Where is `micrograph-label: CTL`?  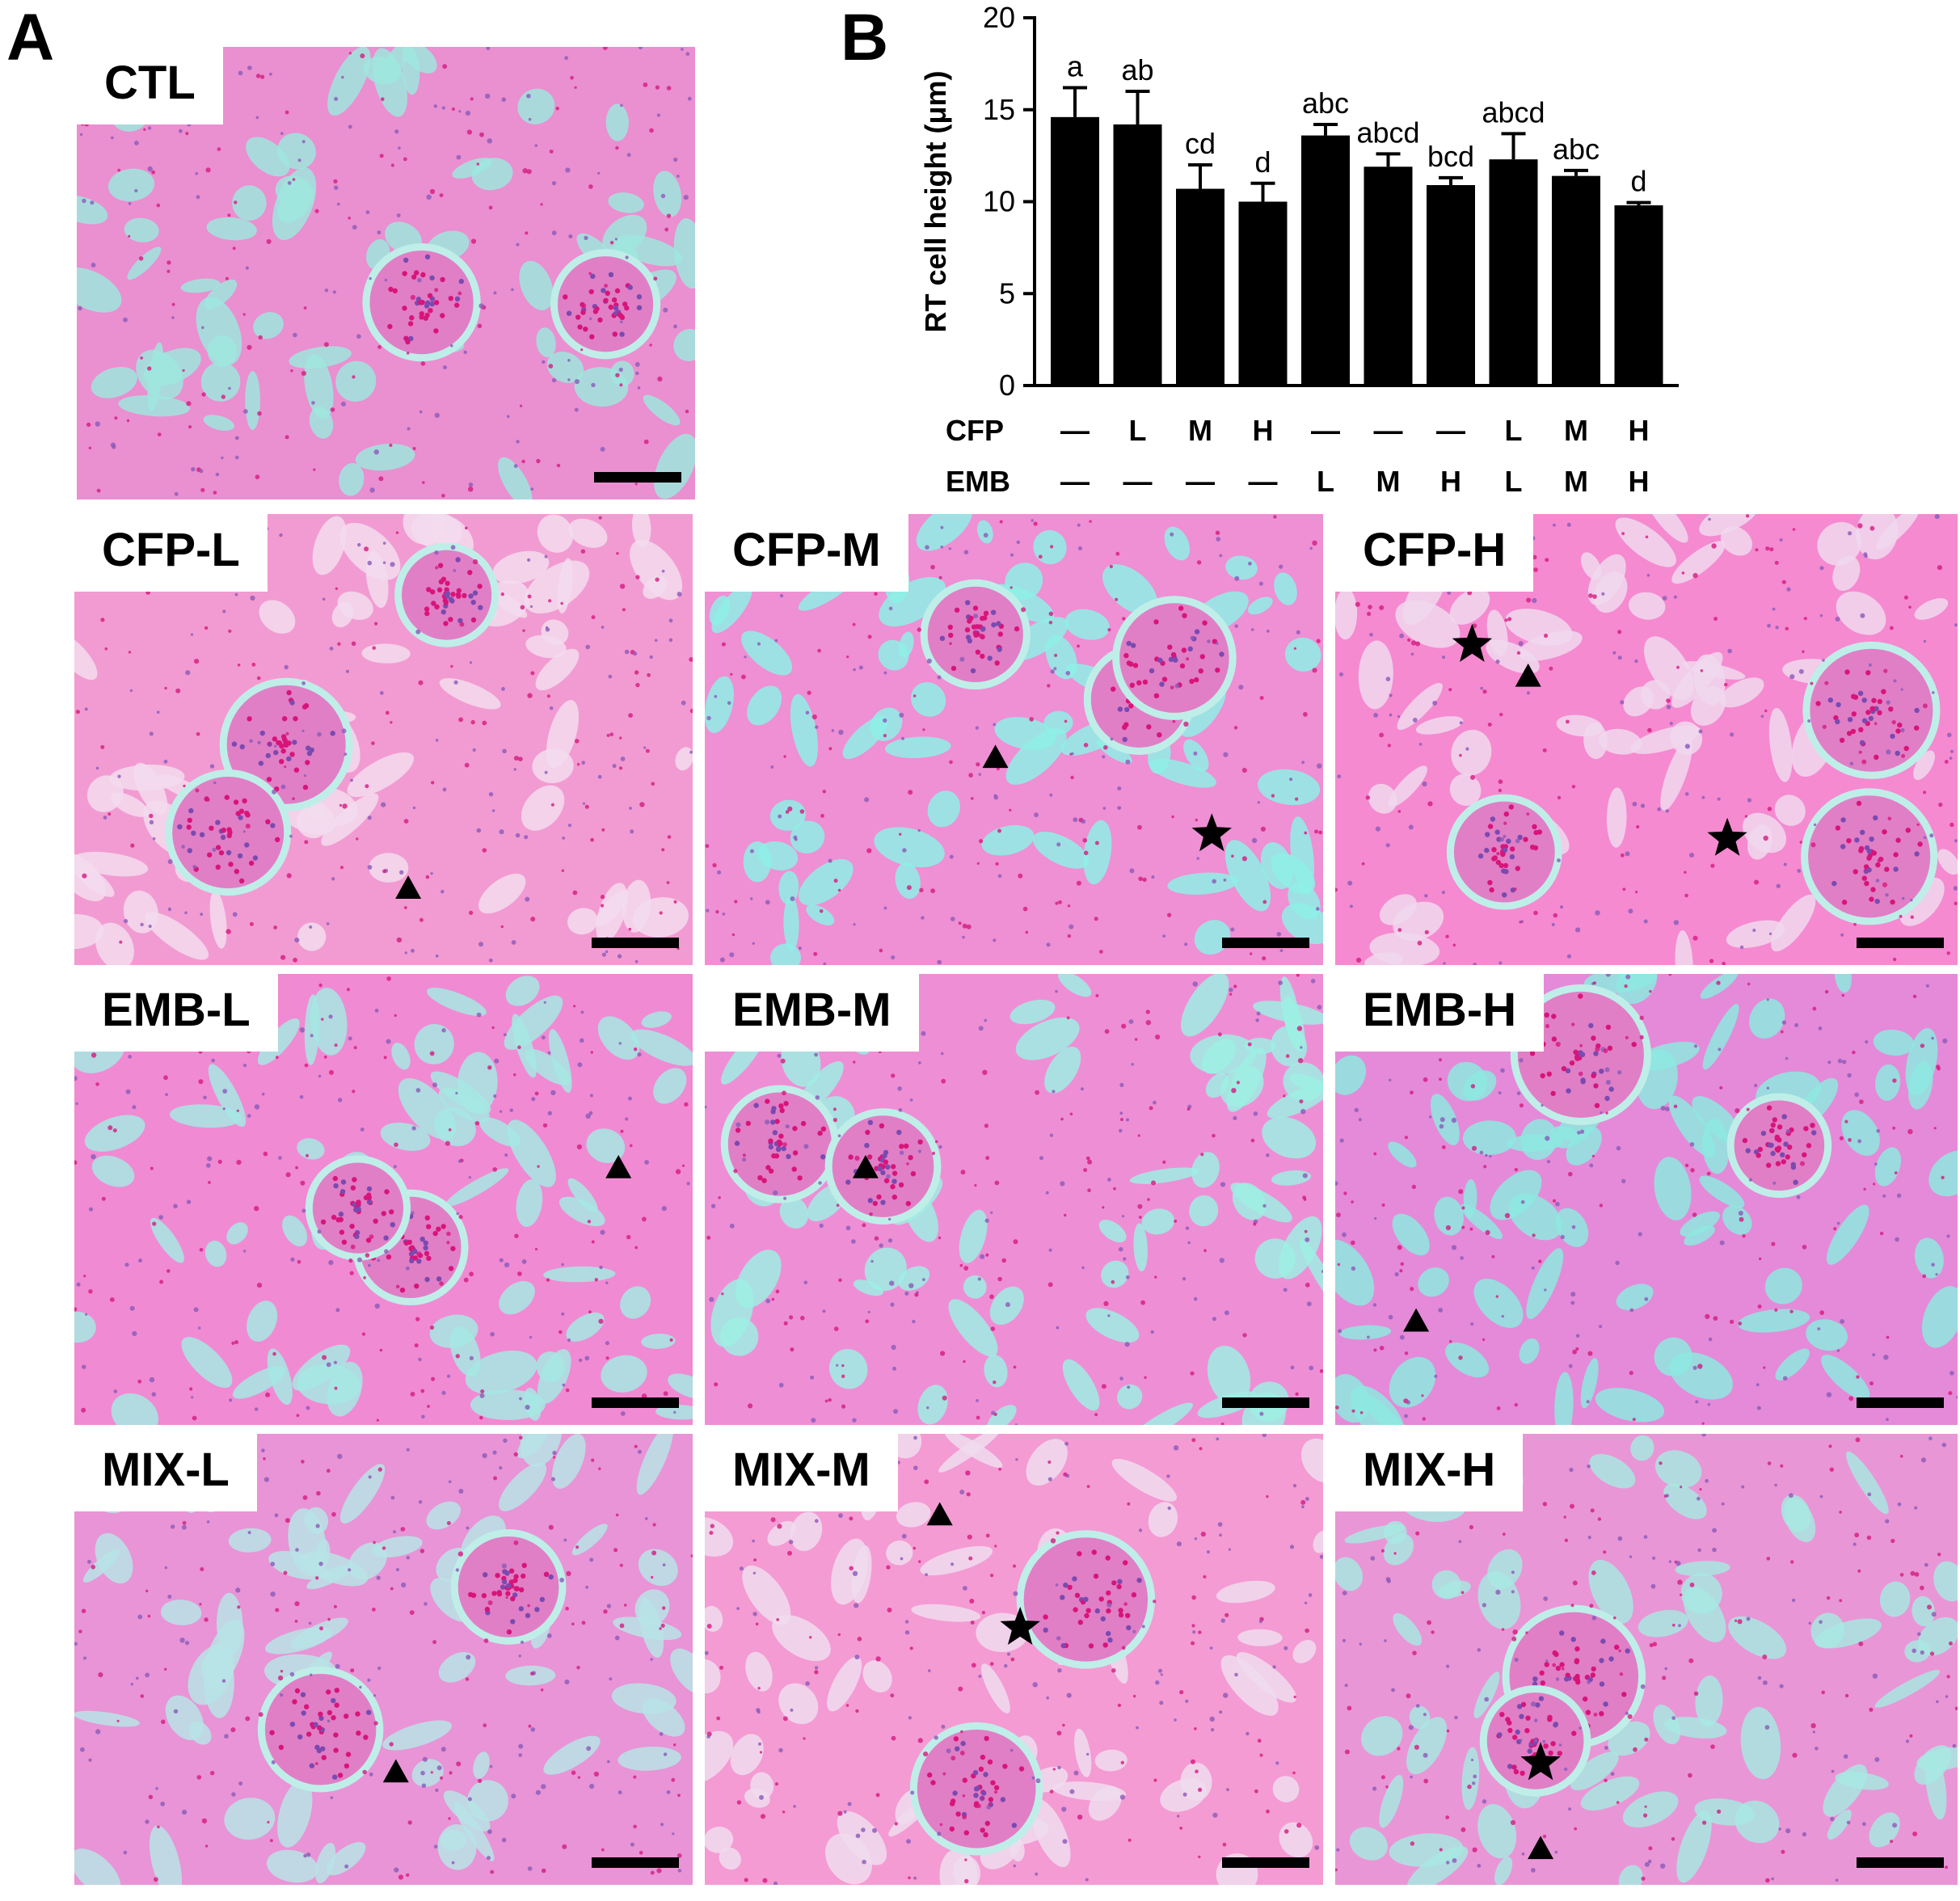 micrograph-label: CTL is located at coordinates (150, 85).